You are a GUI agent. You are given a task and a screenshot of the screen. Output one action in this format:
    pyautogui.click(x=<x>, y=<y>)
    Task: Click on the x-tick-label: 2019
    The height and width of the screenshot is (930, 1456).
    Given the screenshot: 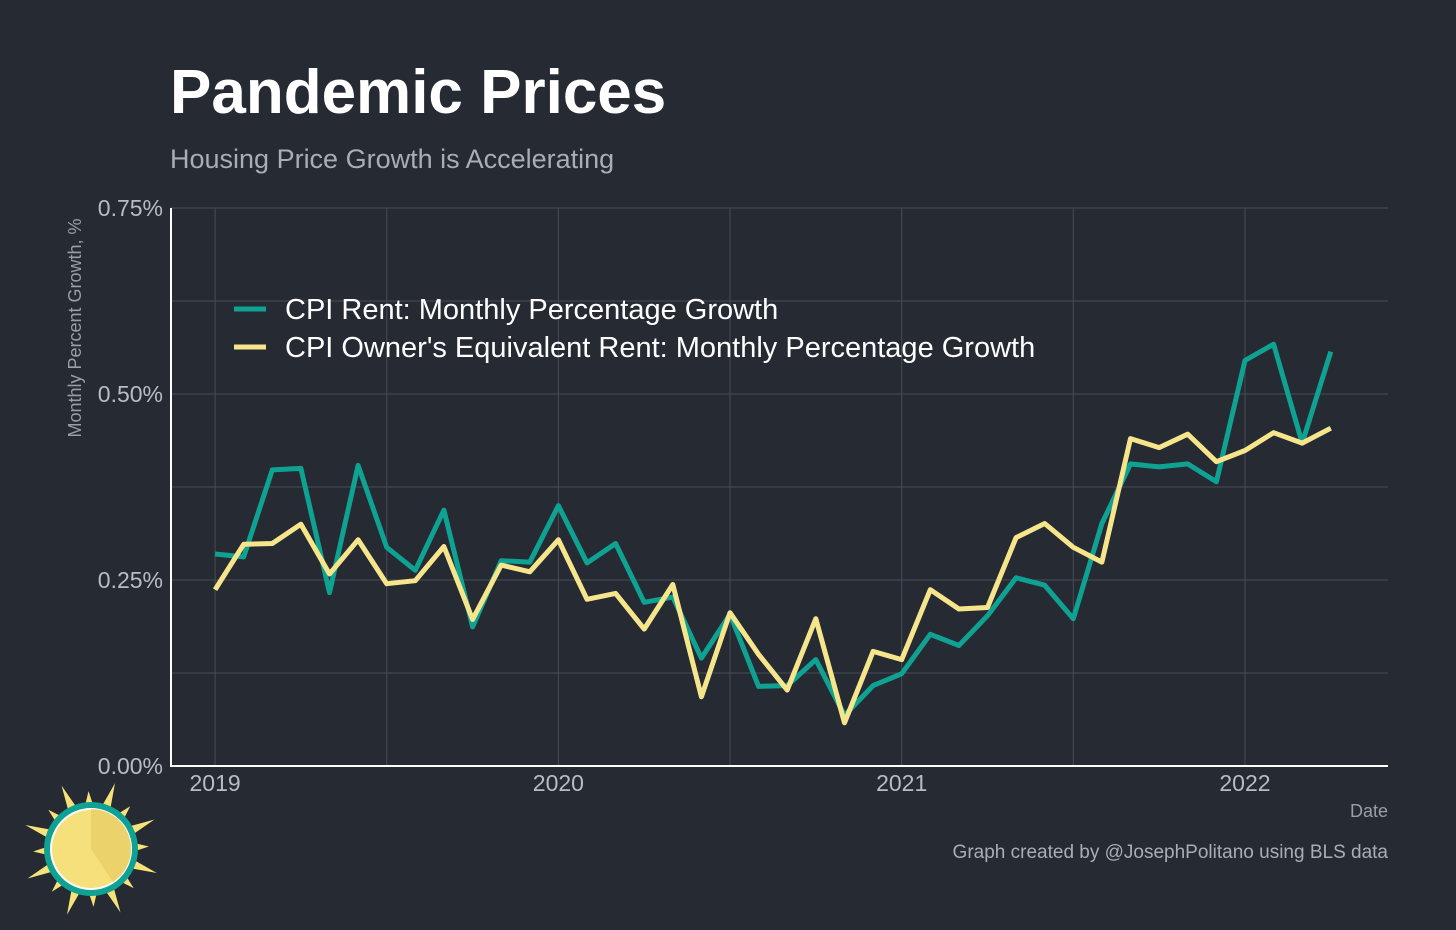 What is the action you would take?
    pyautogui.click(x=214, y=783)
    